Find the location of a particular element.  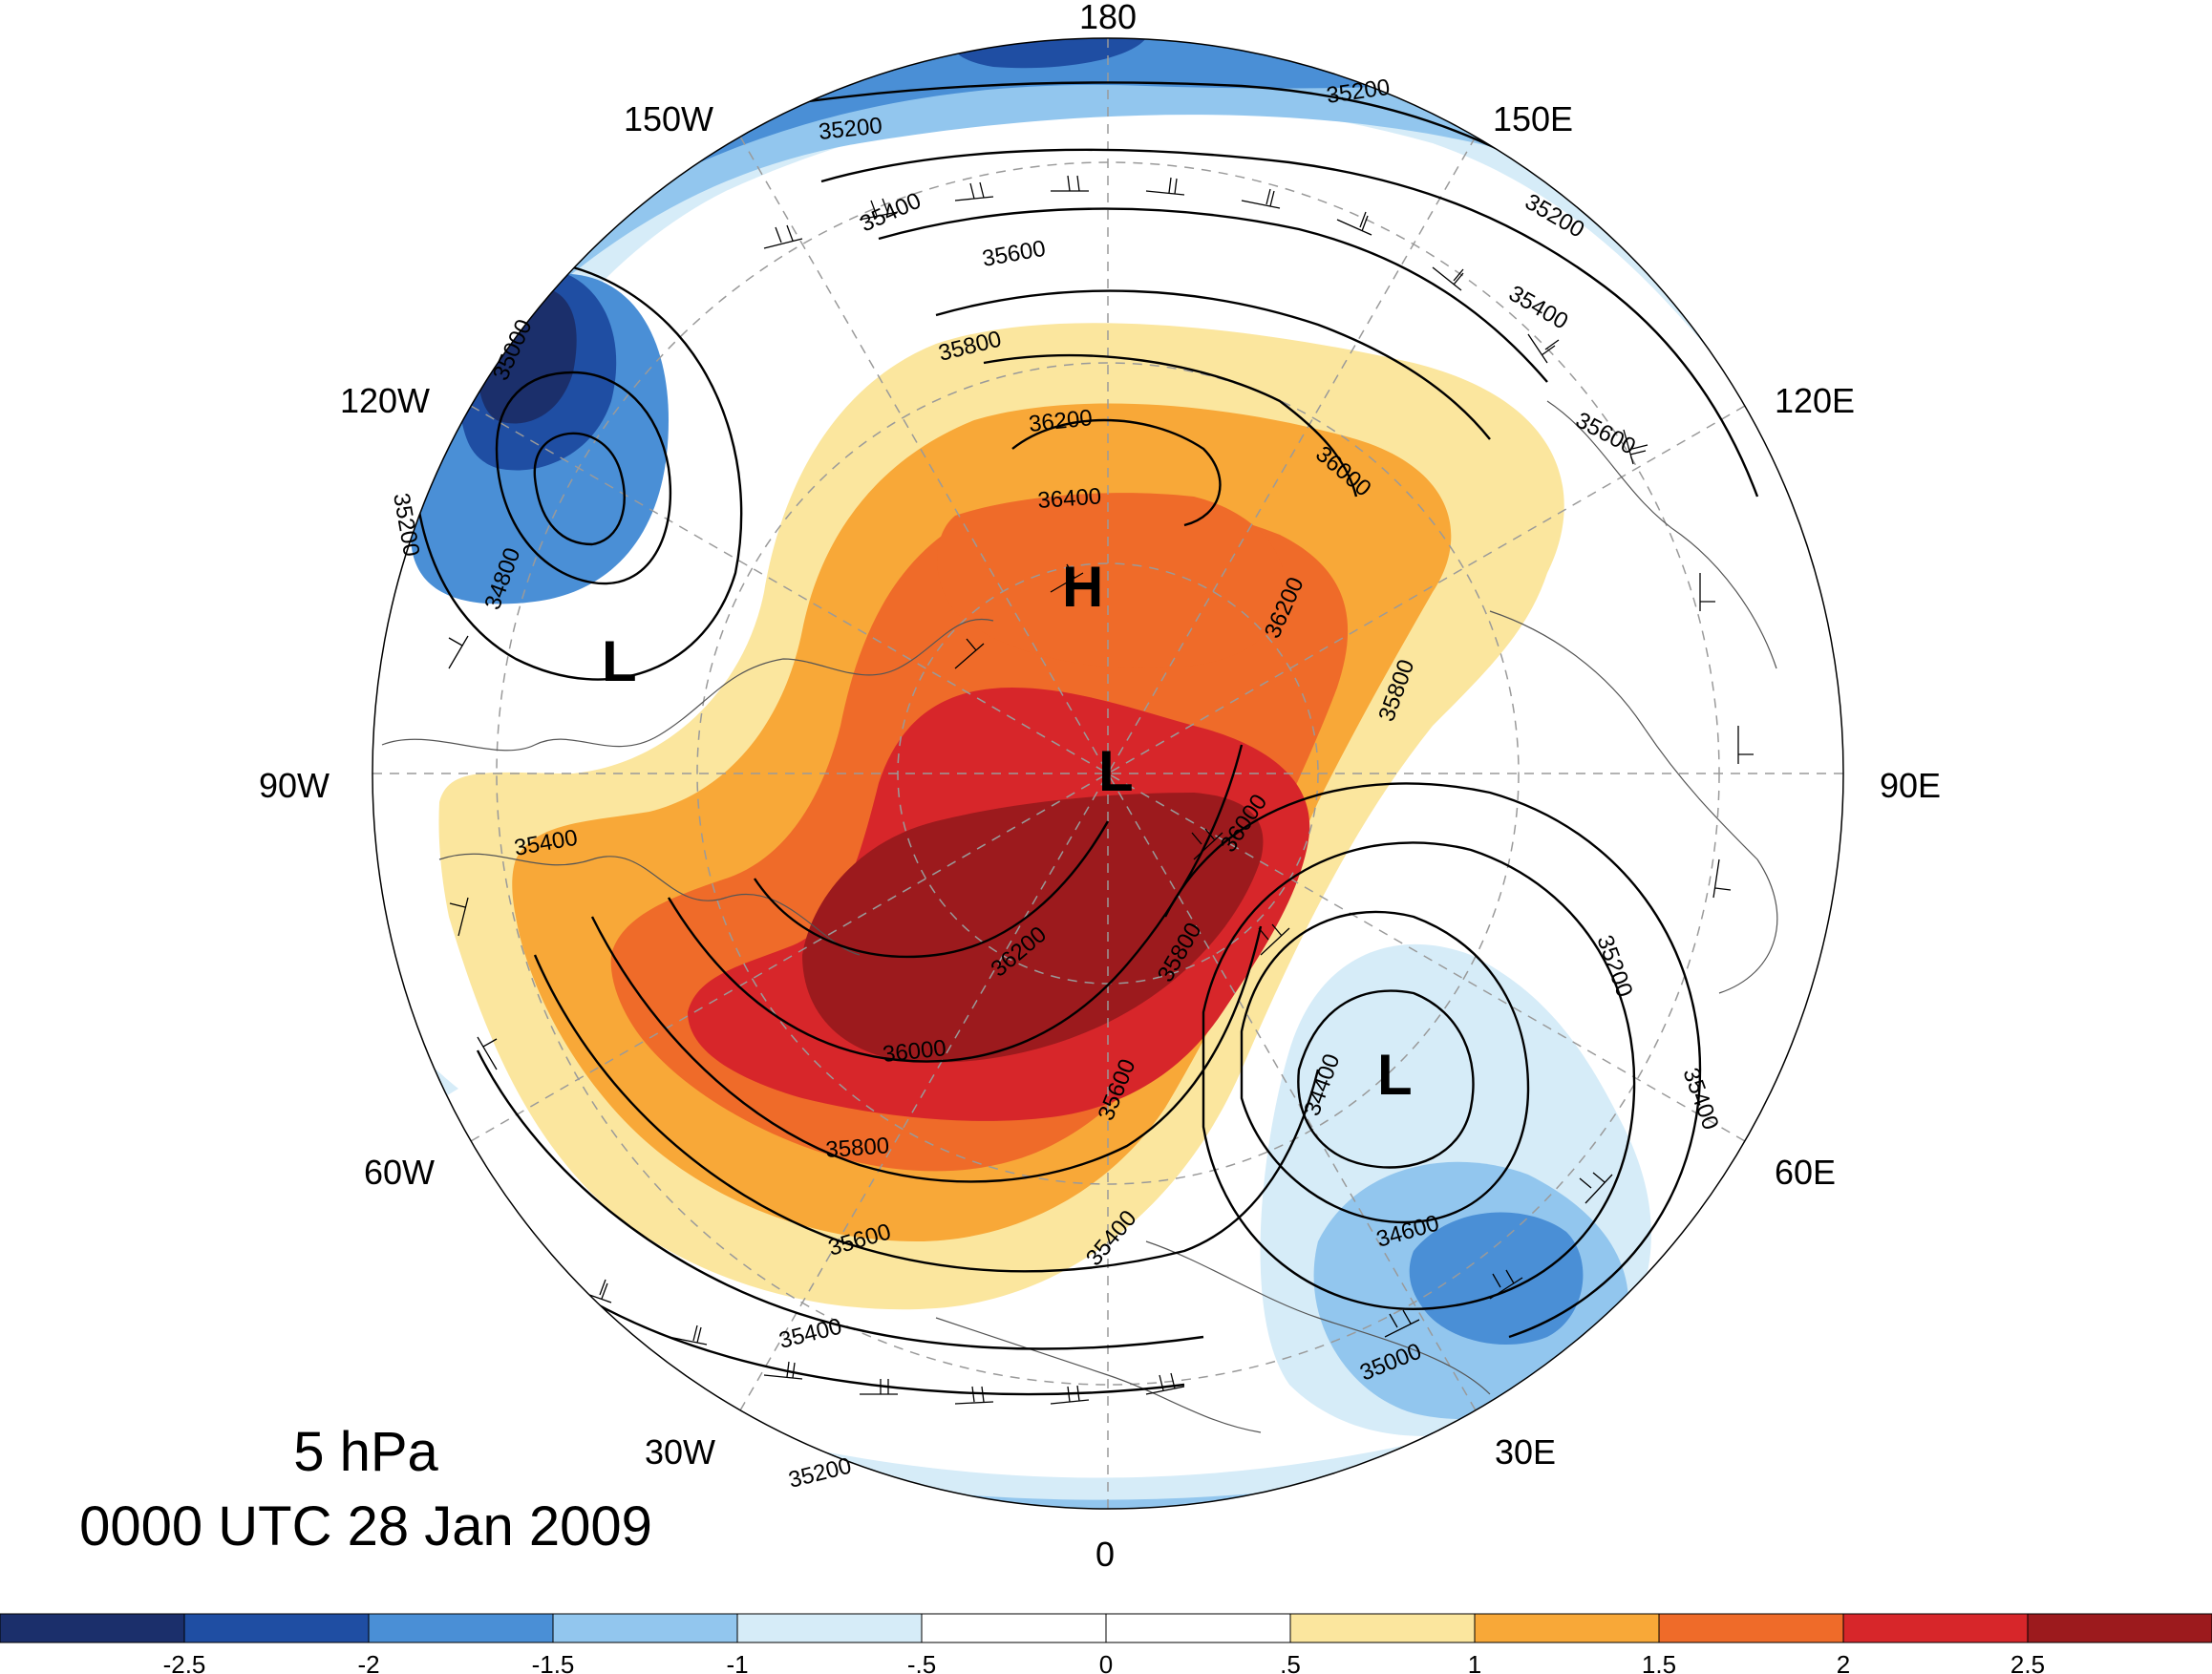

longitude-label-30e: 30E is located at coordinates (1525, 1452).